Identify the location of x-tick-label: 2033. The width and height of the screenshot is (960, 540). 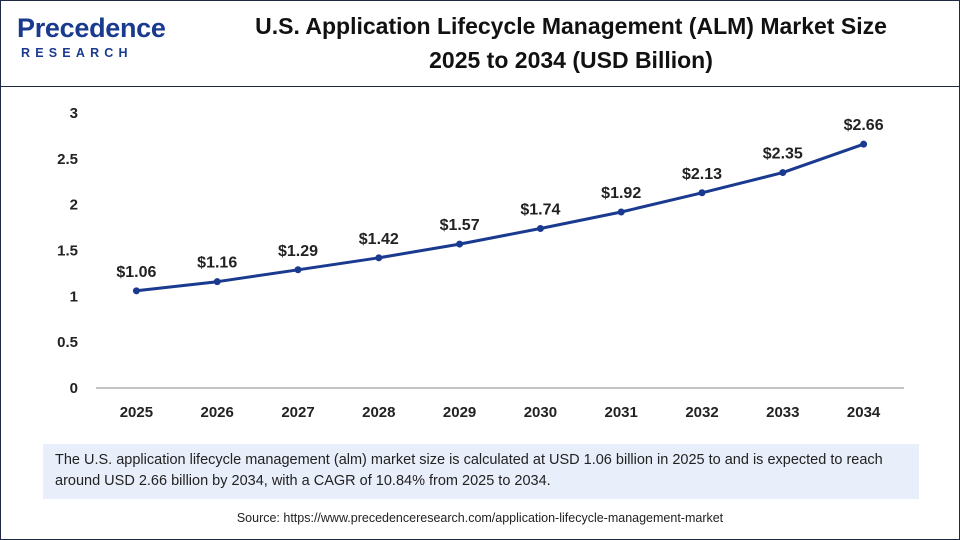
(782, 412).